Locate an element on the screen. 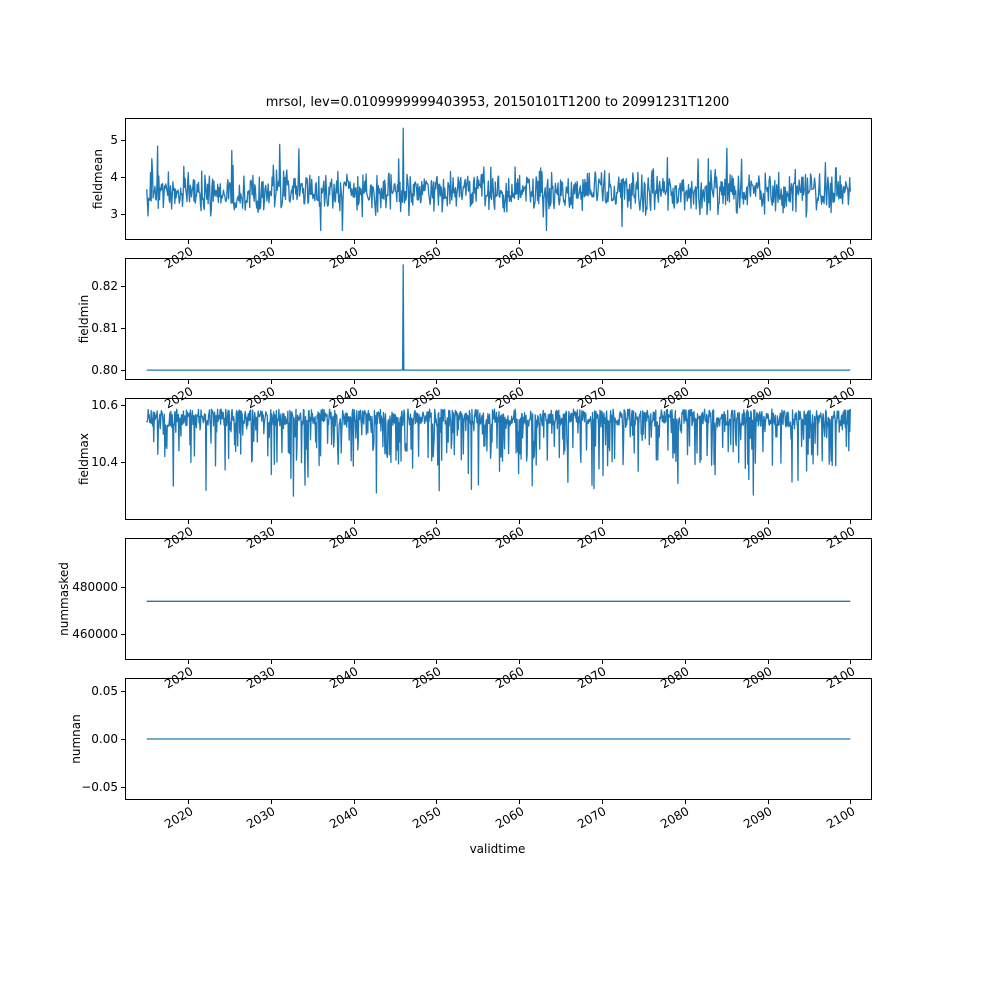  y-tick-label: 0.80 is located at coordinates (104, 370).